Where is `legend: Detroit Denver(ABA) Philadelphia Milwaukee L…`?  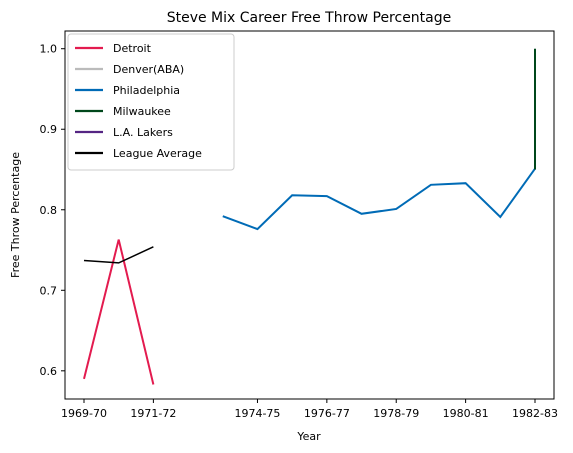
legend: Detroit Denver(ABA) Philadelphia Milwaukee L… is located at coordinates (151, 102).